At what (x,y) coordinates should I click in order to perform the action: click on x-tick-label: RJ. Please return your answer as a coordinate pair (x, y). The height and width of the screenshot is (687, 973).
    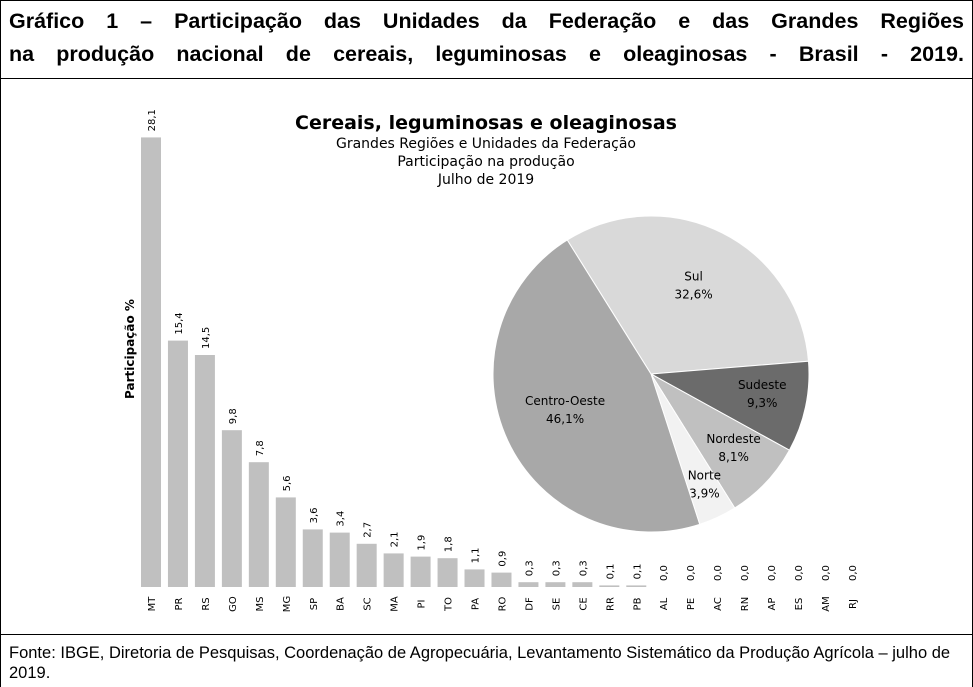
    Looking at the image, I should click on (853, 604).